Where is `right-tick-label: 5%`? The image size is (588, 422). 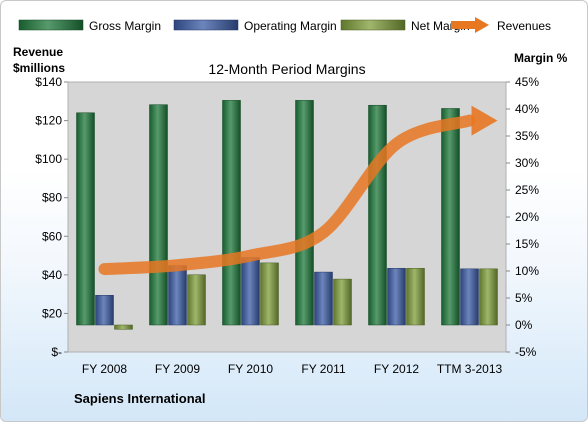
right-tick-label: 5% is located at coordinates (524, 298).